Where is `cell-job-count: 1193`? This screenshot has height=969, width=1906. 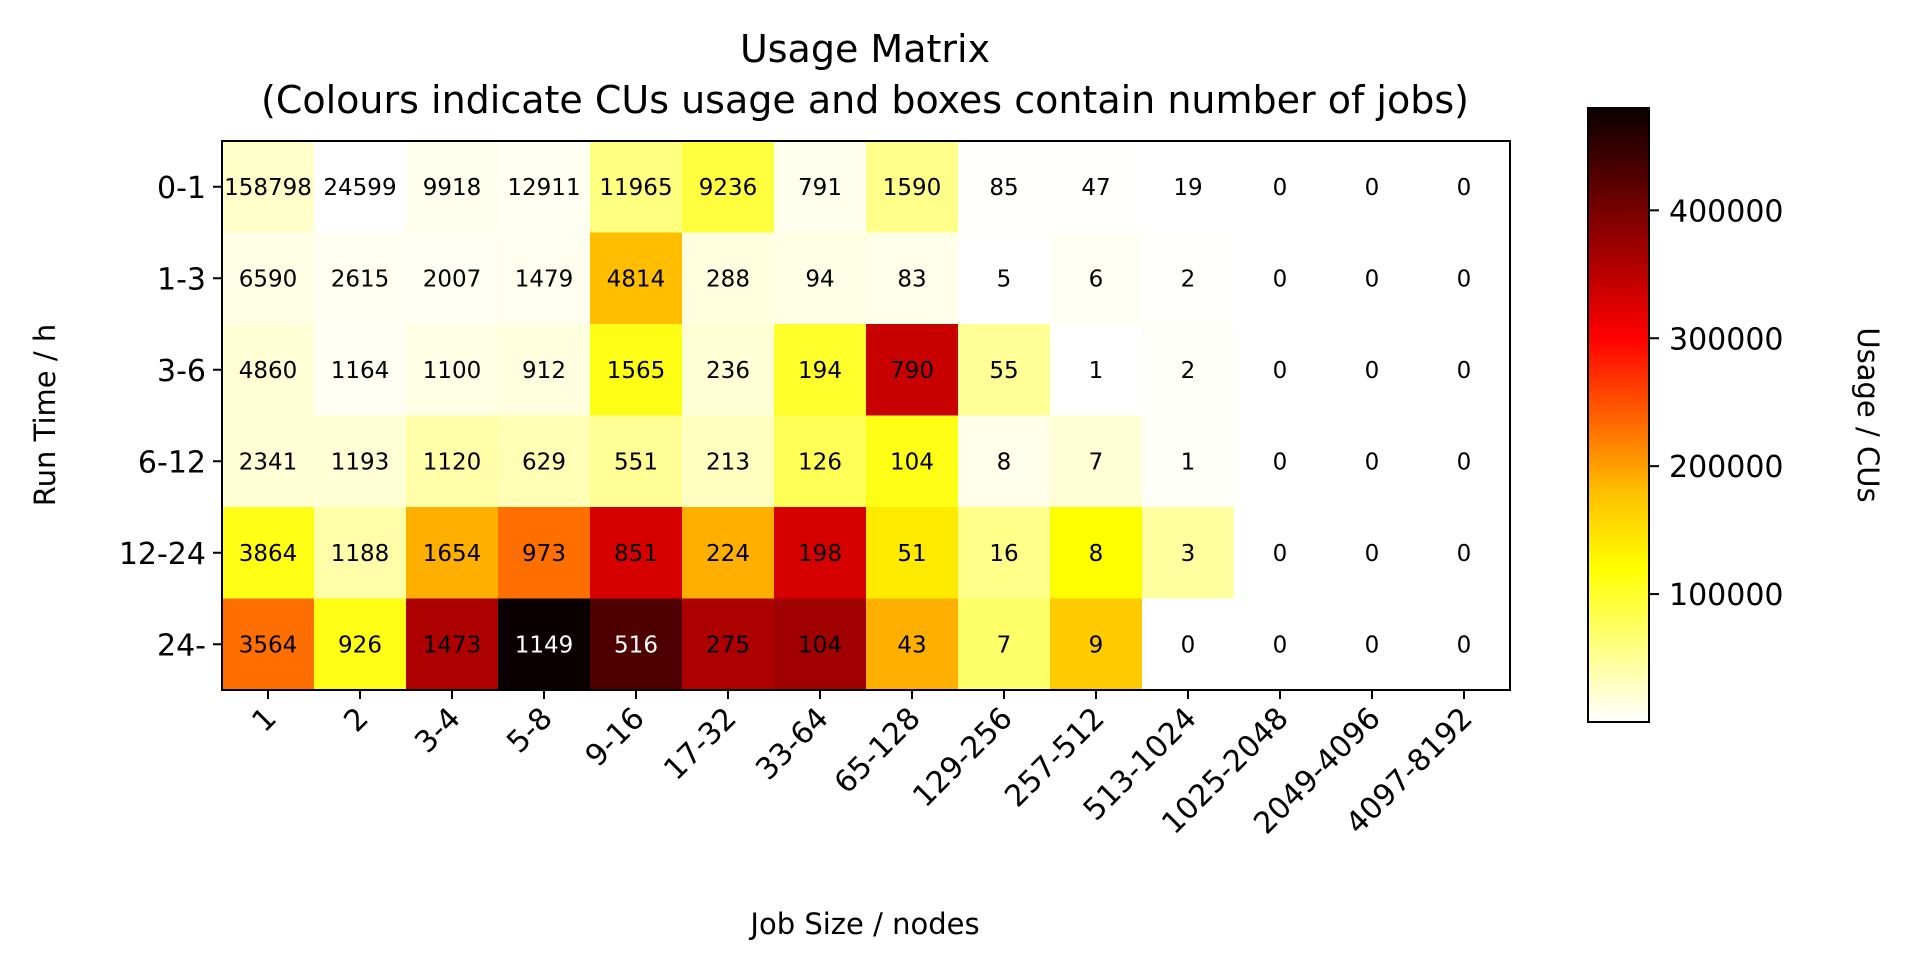
cell-job-count: 1193 is located at coordinates (360, 462).